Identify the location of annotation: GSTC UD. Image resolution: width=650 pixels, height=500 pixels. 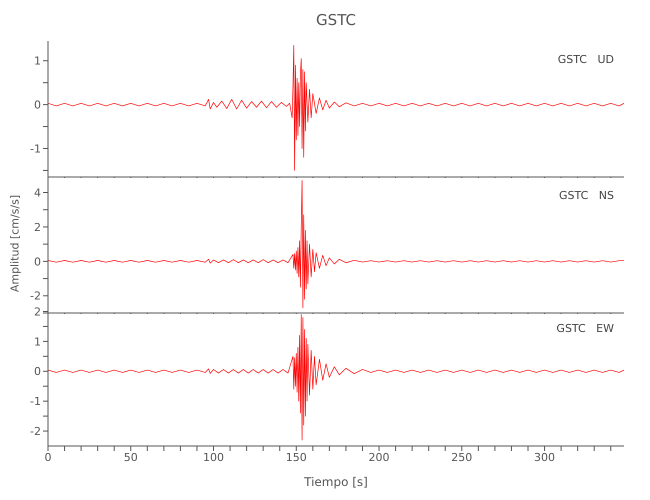
(586, 59).